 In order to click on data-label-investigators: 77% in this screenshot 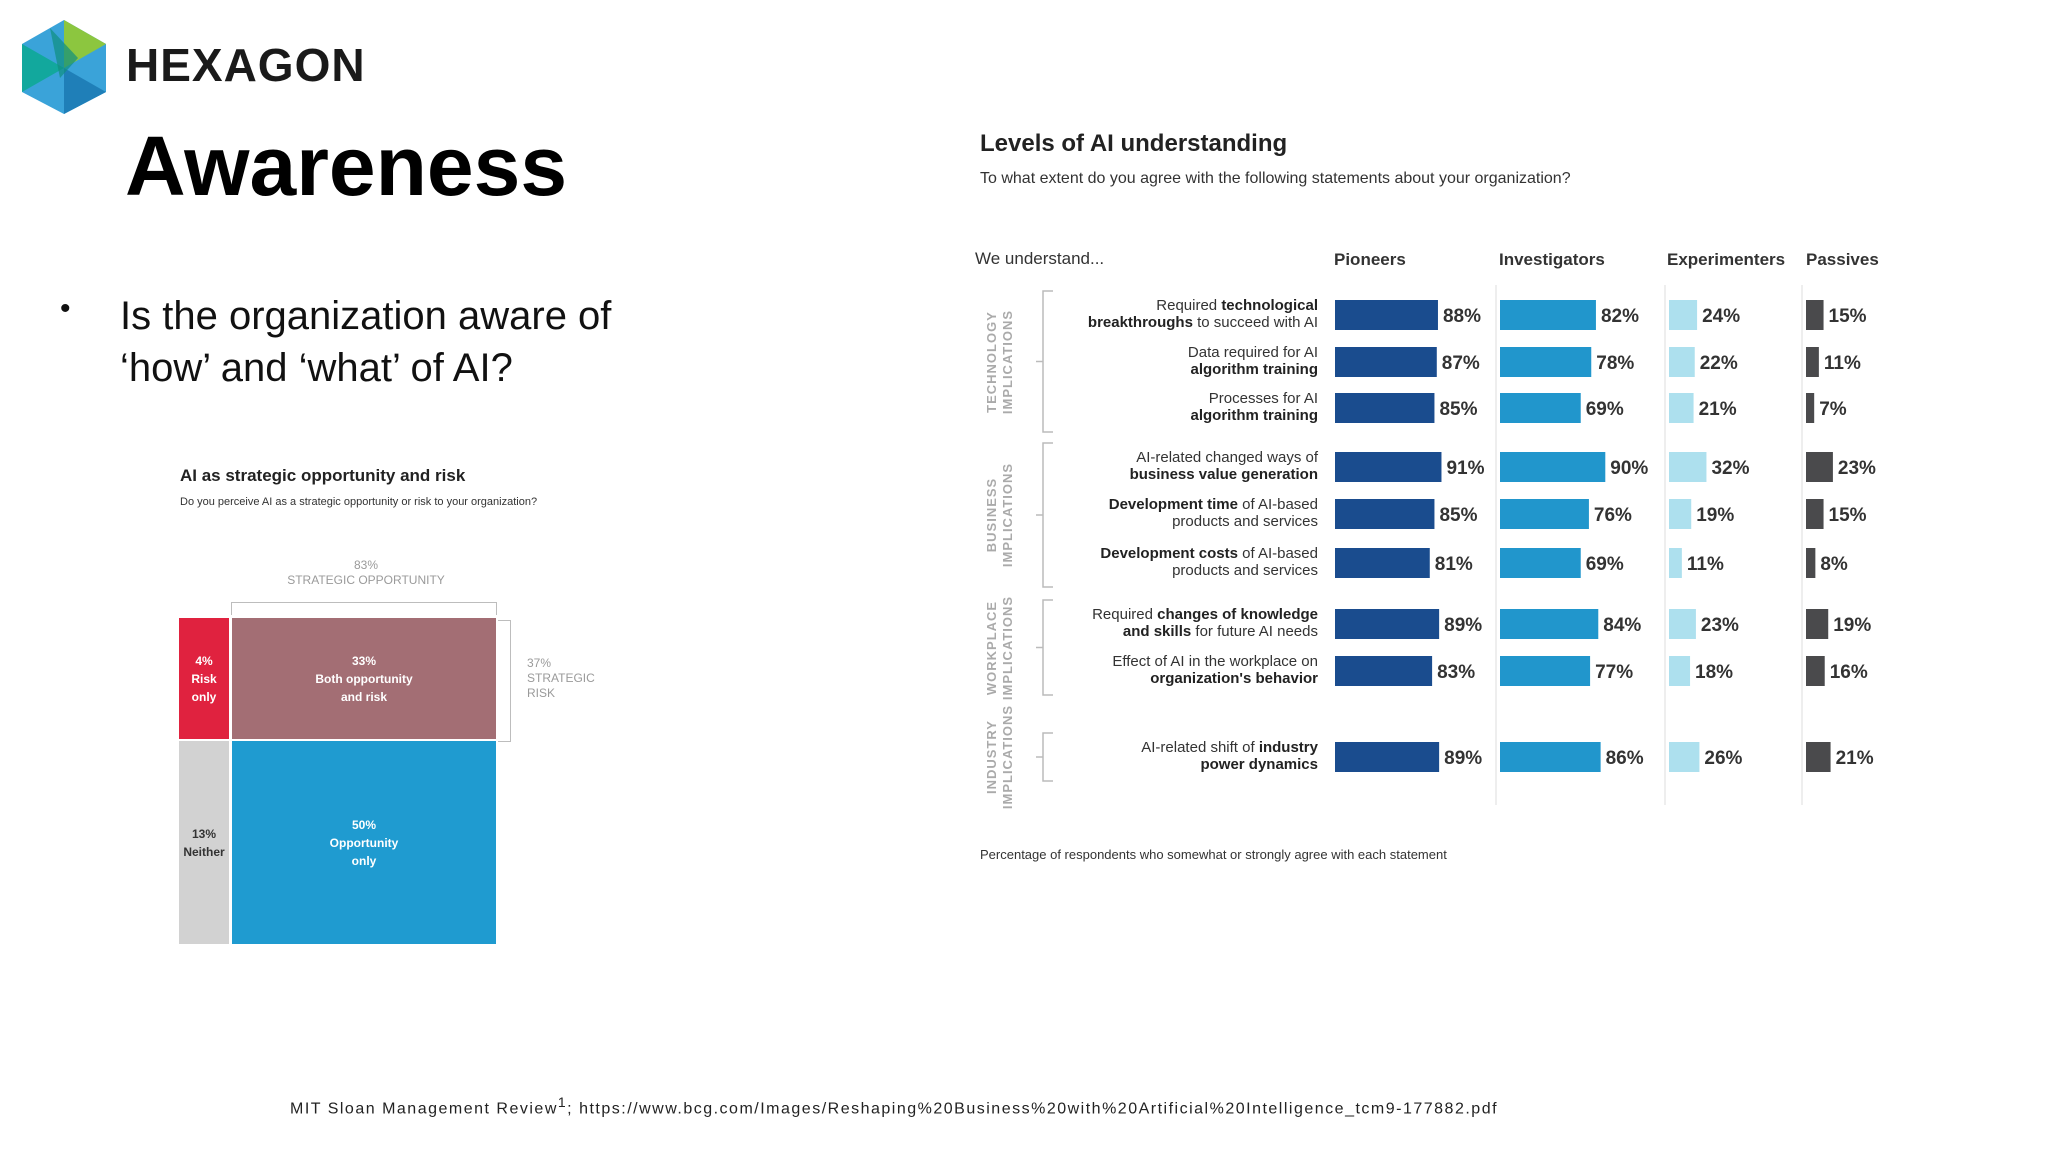, I will do `click(1614, 672)`.